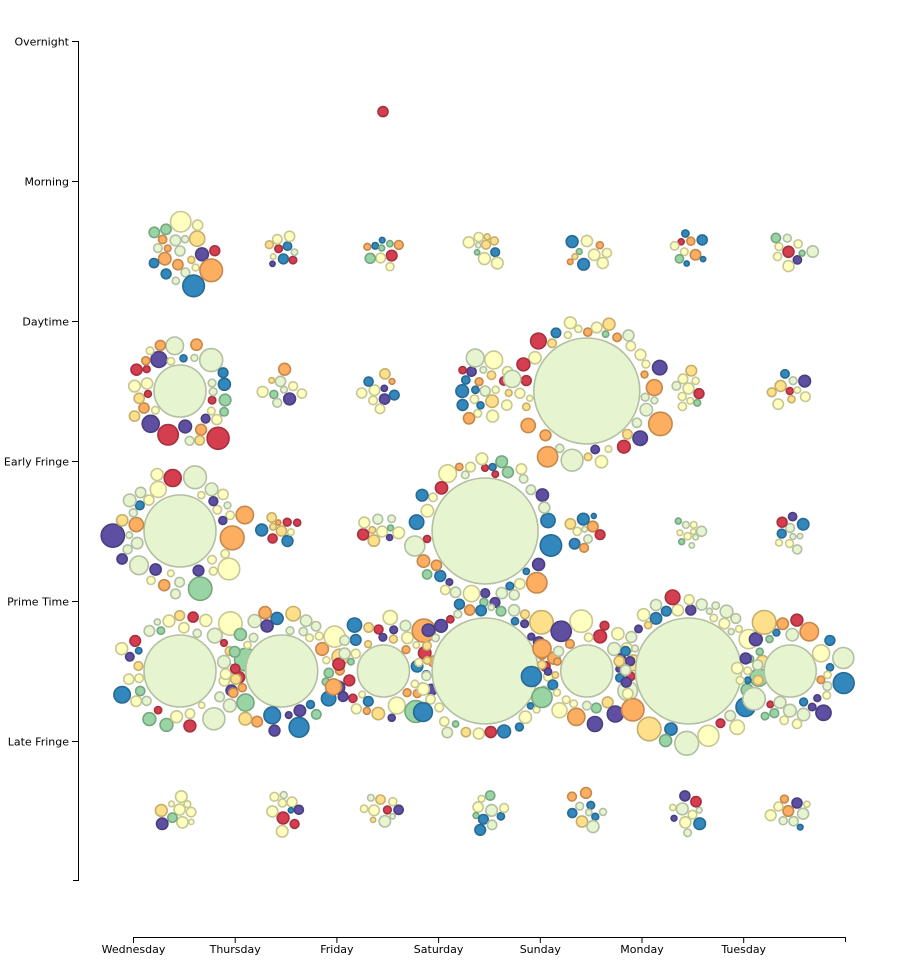 The height and width of the screenshot is (980, 903). Describe the element at coordinates (281, 249) in the screenshot. I see `cluster-thursday-morning` at that location.